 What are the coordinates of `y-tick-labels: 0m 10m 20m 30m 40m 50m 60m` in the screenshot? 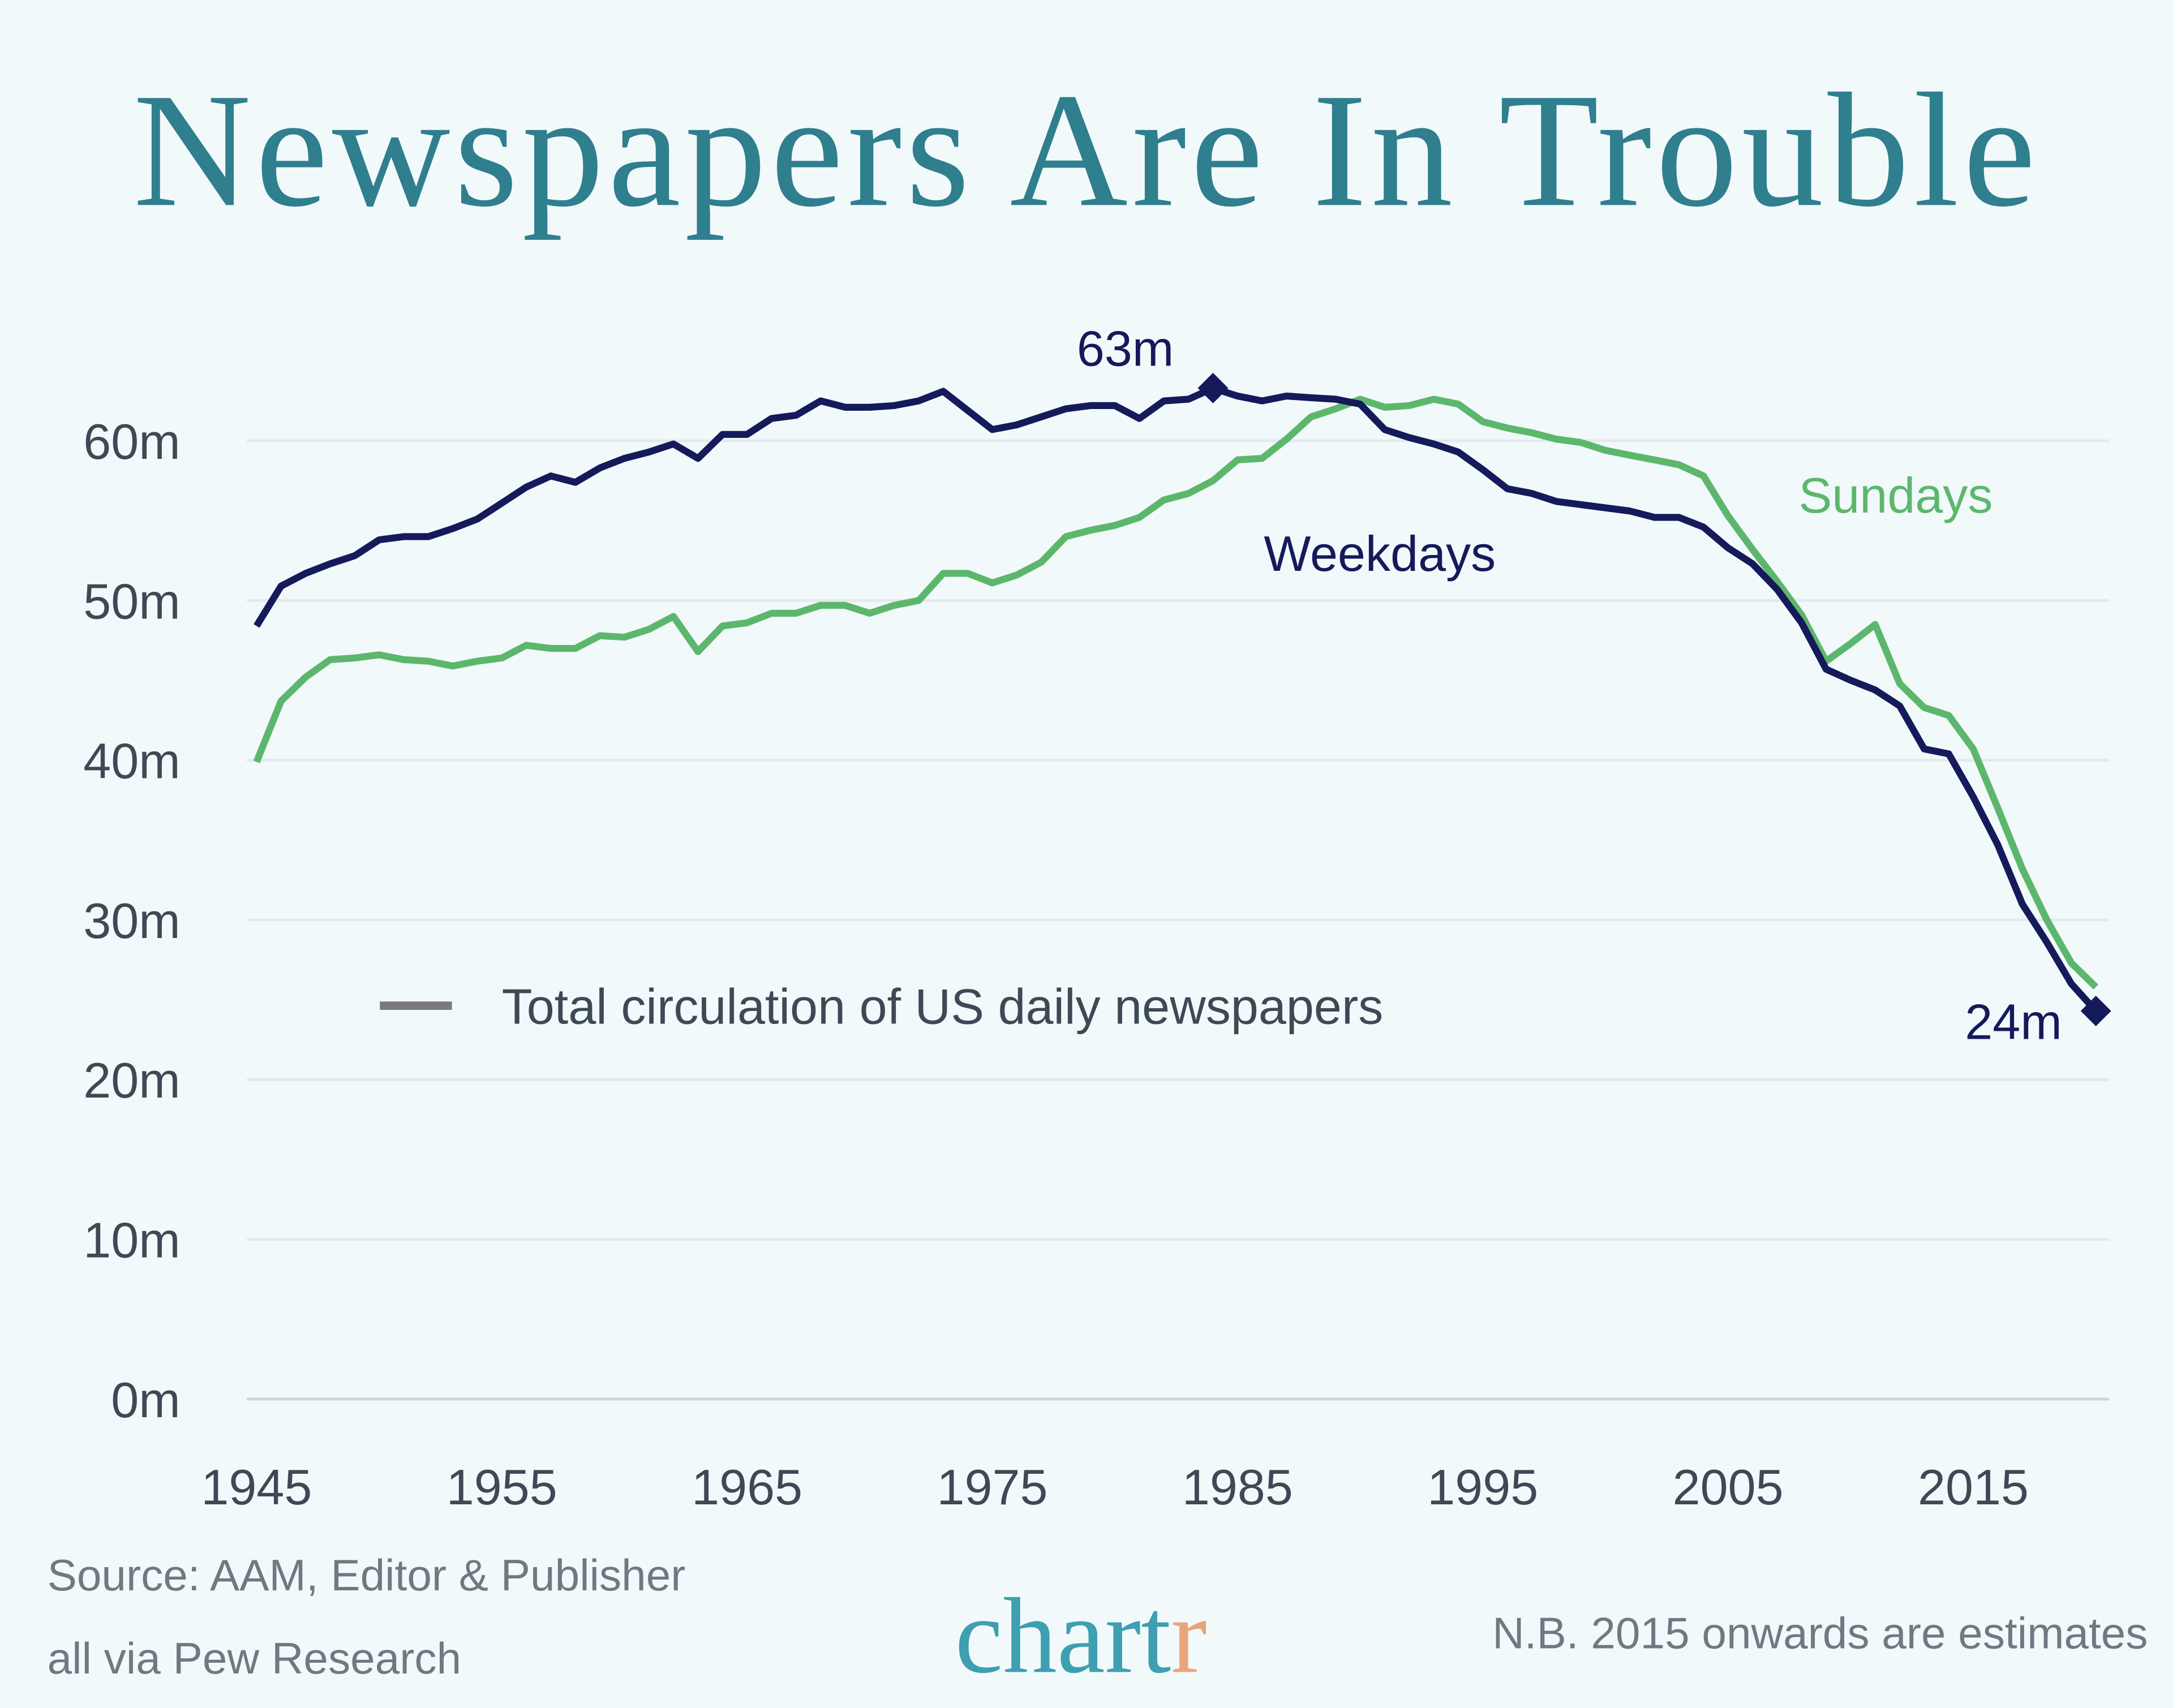 It's located at (132, 921).